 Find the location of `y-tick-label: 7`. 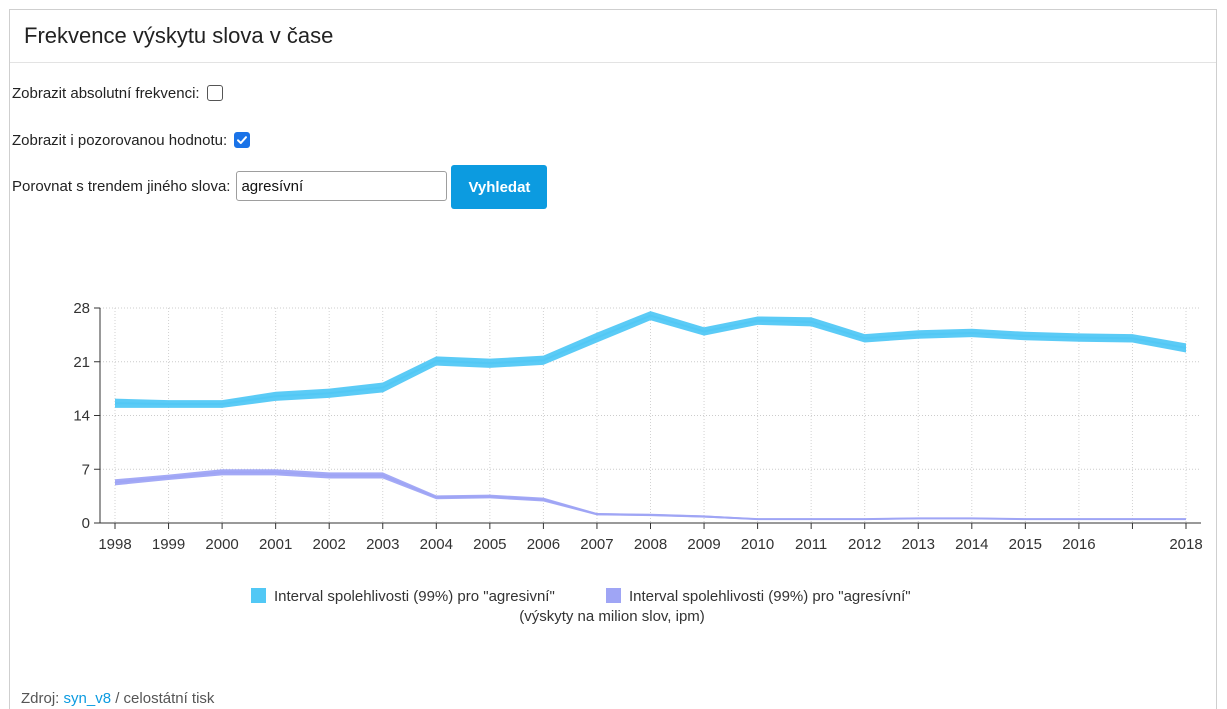

y-tick-label: 7 is located at coordinates (86, 469).